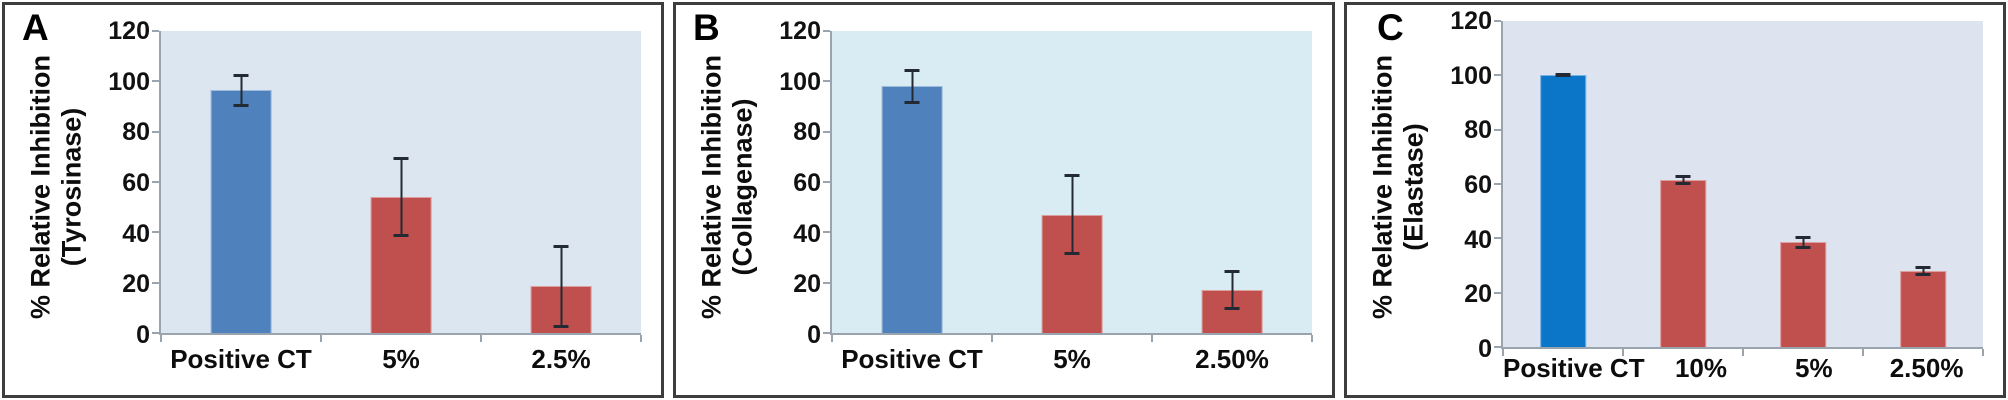  Describe the element at coordinates (1743, 368) in the screenshot. I see `x-axis-labels: Positive CT 10% 5% 2.50%` at that location.